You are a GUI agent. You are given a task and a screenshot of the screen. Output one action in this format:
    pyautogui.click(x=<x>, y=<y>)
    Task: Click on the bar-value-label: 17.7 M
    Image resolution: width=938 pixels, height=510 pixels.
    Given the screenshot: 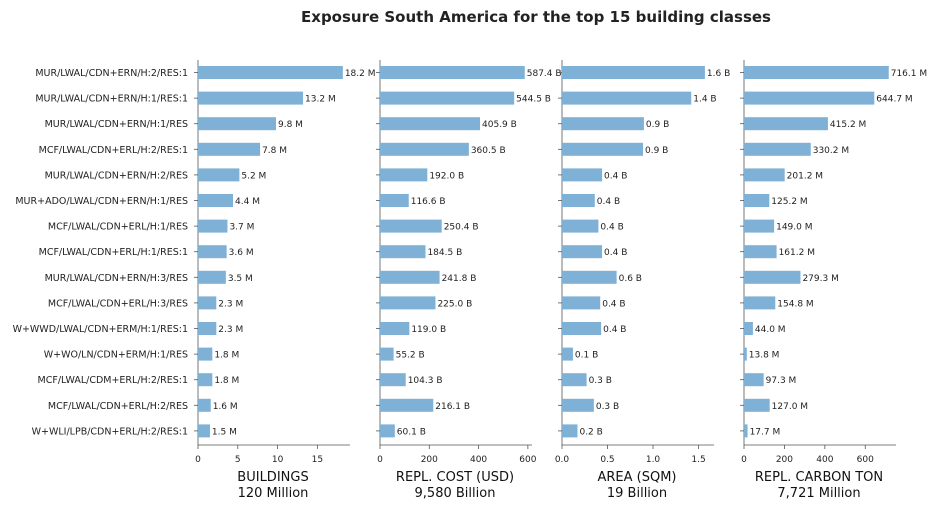 What is the action you would take?
    pyautogui.click(x=765, y=432)
    